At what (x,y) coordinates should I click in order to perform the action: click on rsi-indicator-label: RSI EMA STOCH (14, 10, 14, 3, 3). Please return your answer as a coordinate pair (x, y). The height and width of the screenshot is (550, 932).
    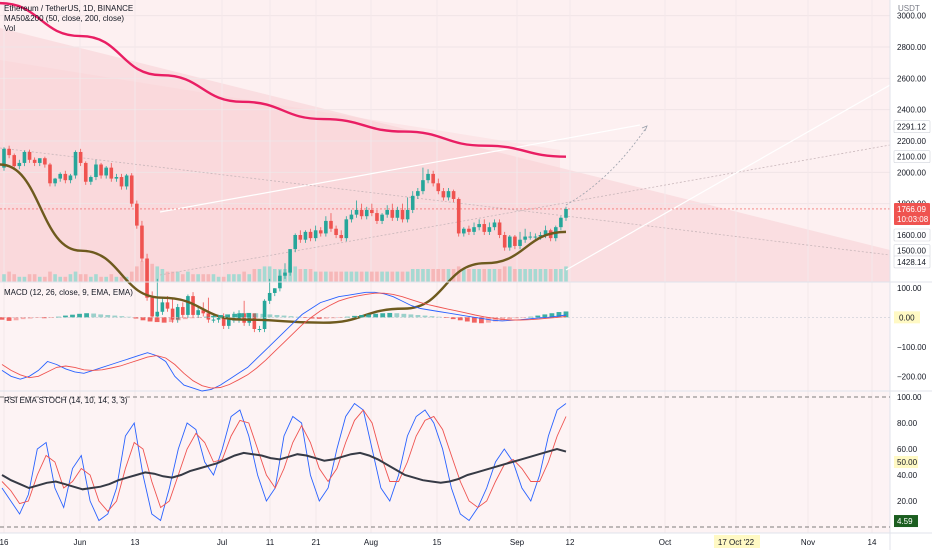
    Looking at the image, I should click on (66, 400).